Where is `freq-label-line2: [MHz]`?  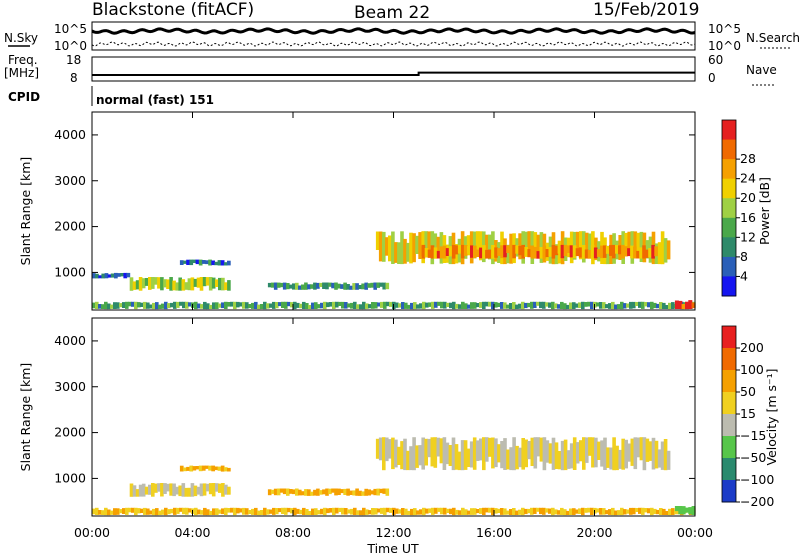 freq-label-line2: [MHz] is located at coordinates (21, 73).